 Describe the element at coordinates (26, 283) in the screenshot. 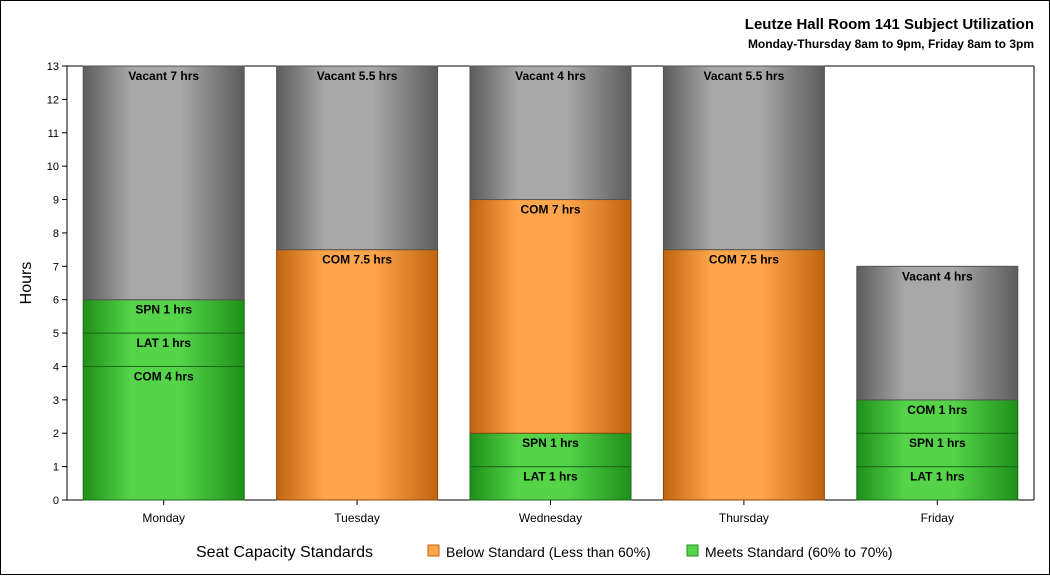

I see `y-axis-title: Hours` at that location.